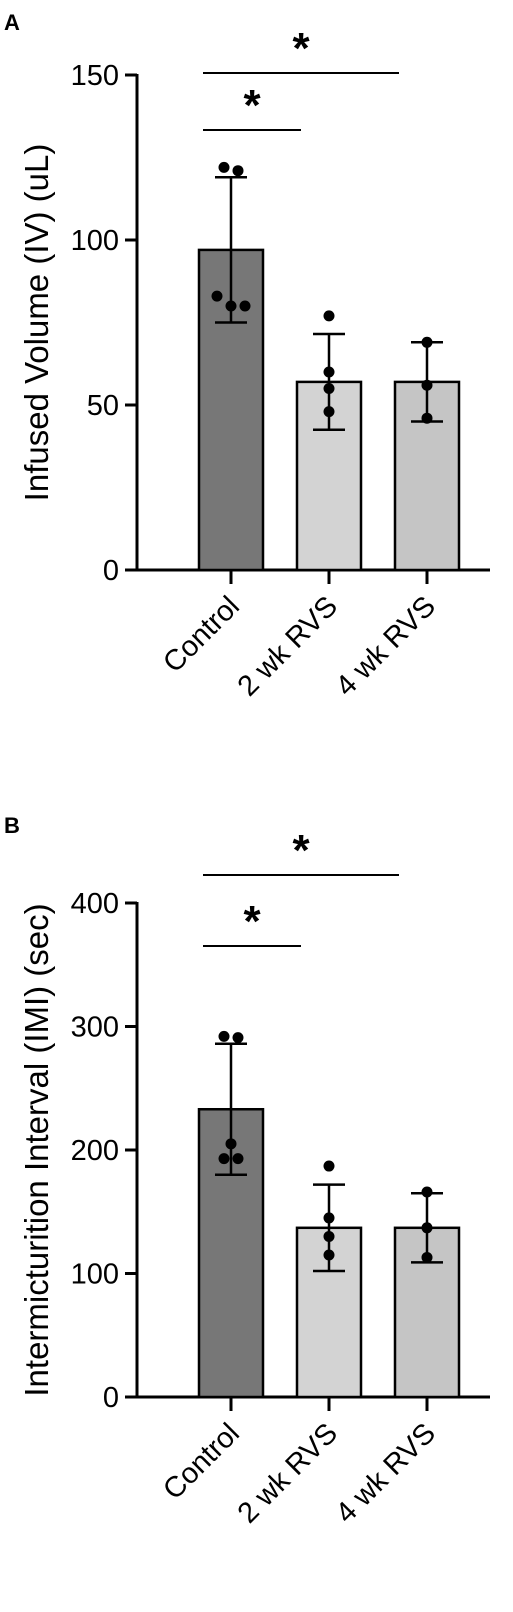 The width and height of the screenshot is (513, 1612). Describe the element at coordinates (12, 22) in the screenshot. I see `panel-label-a: A` at that location.